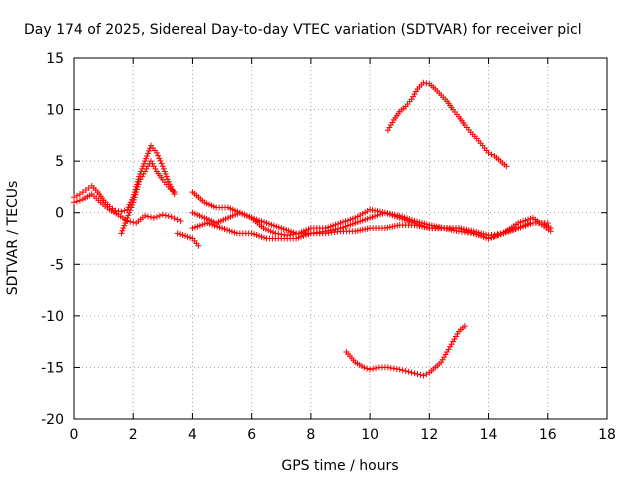  I want to click on x-tick-label: 16, so click(548, 435).